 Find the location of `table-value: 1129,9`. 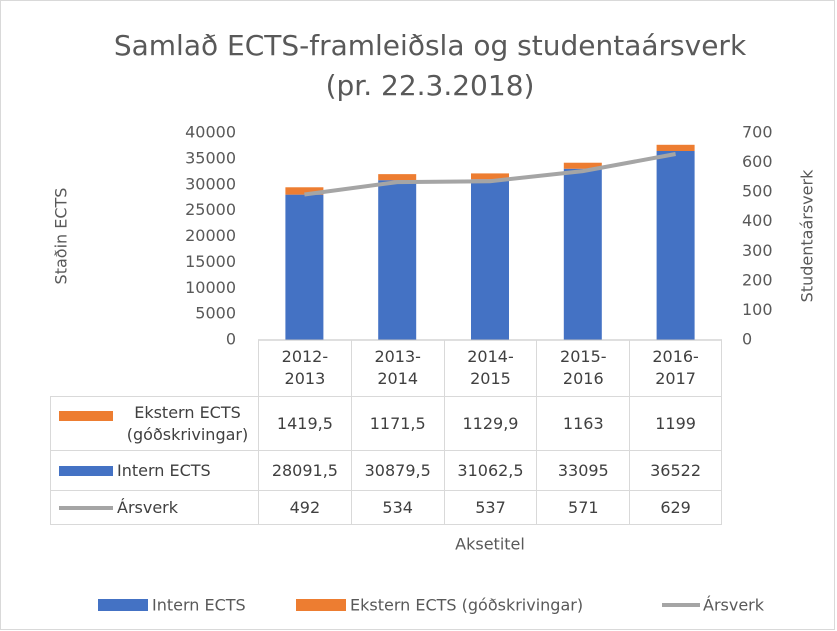

table-value: 1129,9 is located at coordinates (490, 423).